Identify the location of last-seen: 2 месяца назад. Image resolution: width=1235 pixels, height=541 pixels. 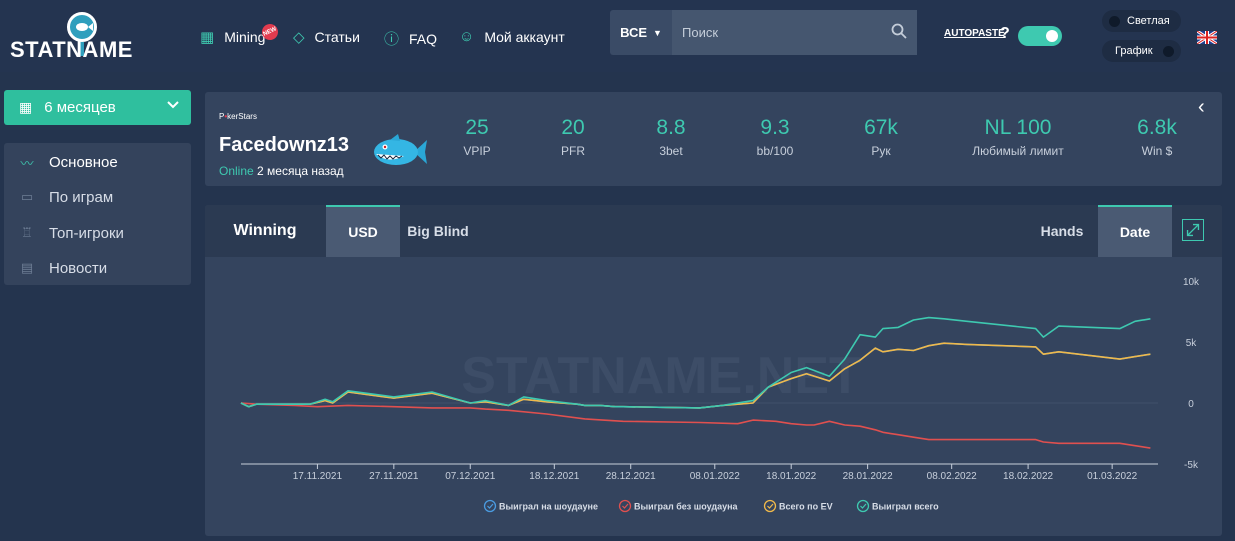
(300, 171).